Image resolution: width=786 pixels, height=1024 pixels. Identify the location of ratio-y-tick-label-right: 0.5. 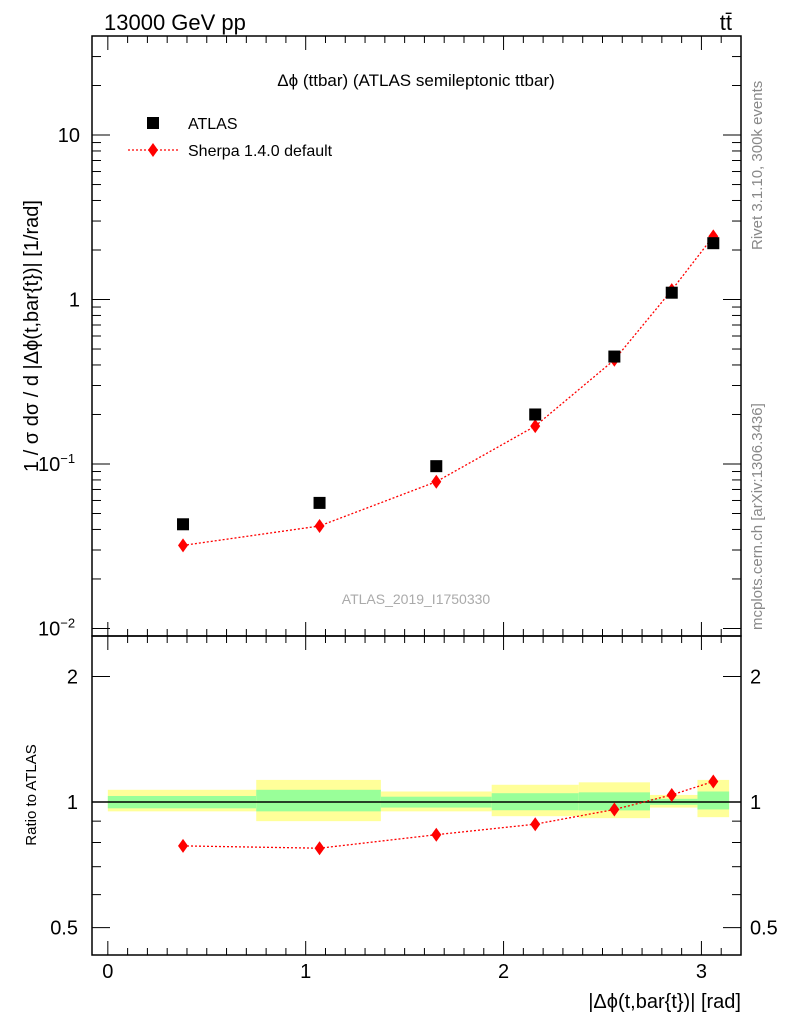
(764, 929).